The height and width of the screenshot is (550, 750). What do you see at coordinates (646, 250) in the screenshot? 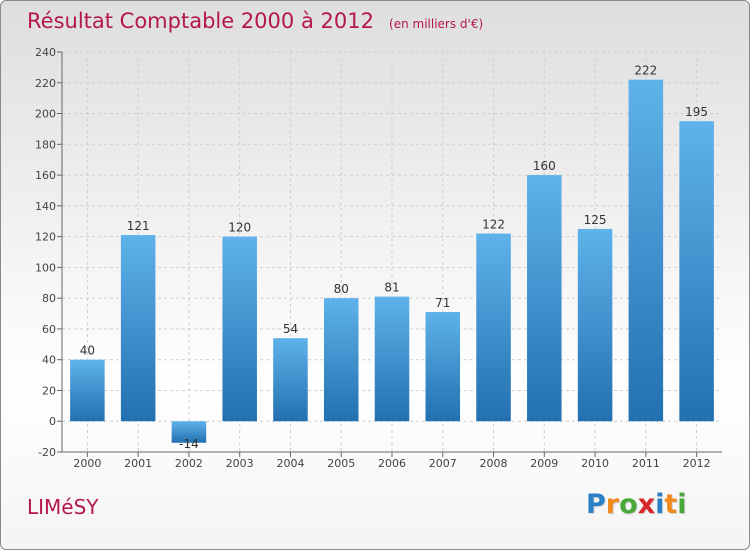
I see `bar-2011` at bounding box center [646, 250].